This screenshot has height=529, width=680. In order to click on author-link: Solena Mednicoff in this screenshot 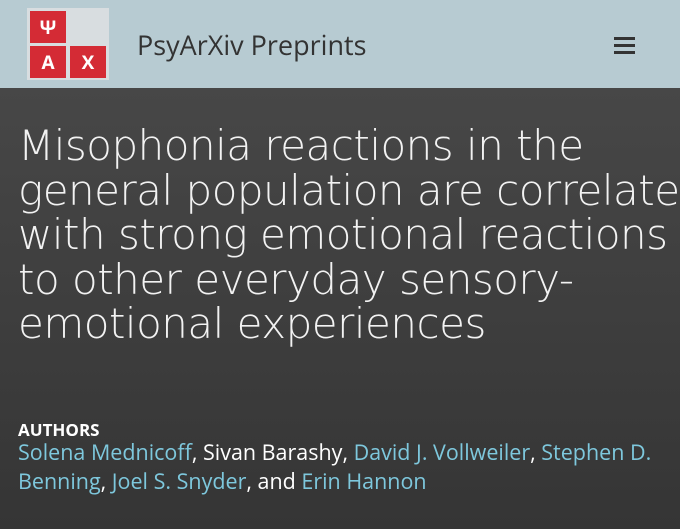, I will do `click(105, 452)`.